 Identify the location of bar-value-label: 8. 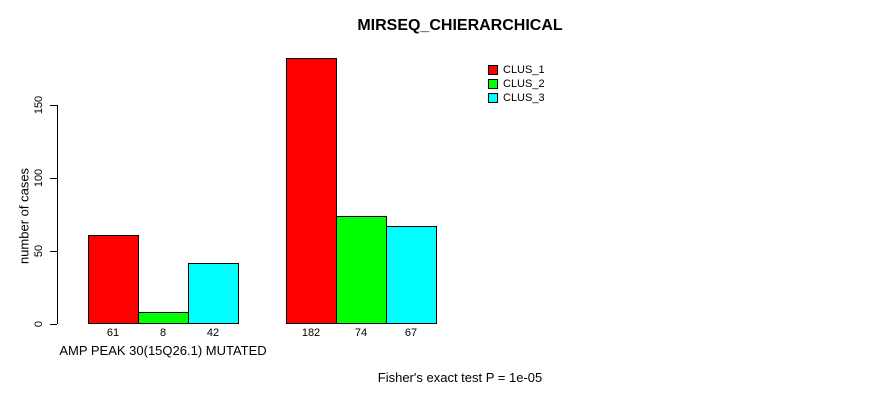
(163, 333).